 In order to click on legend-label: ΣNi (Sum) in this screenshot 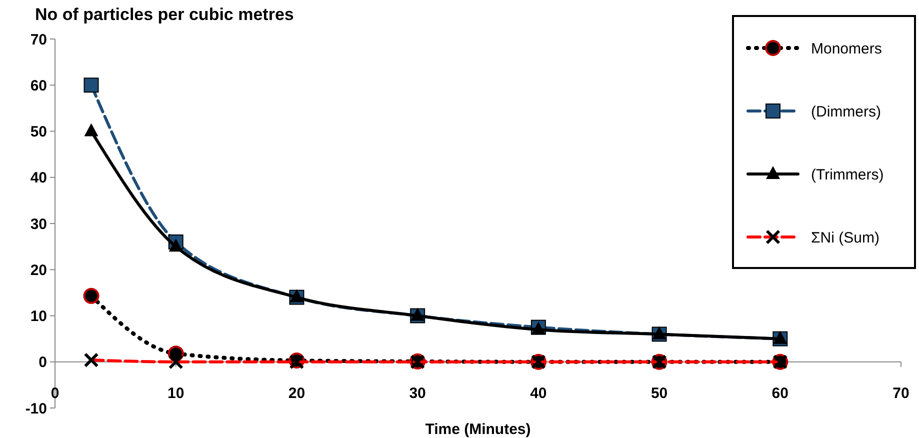, I will do `click(845, 237)`.